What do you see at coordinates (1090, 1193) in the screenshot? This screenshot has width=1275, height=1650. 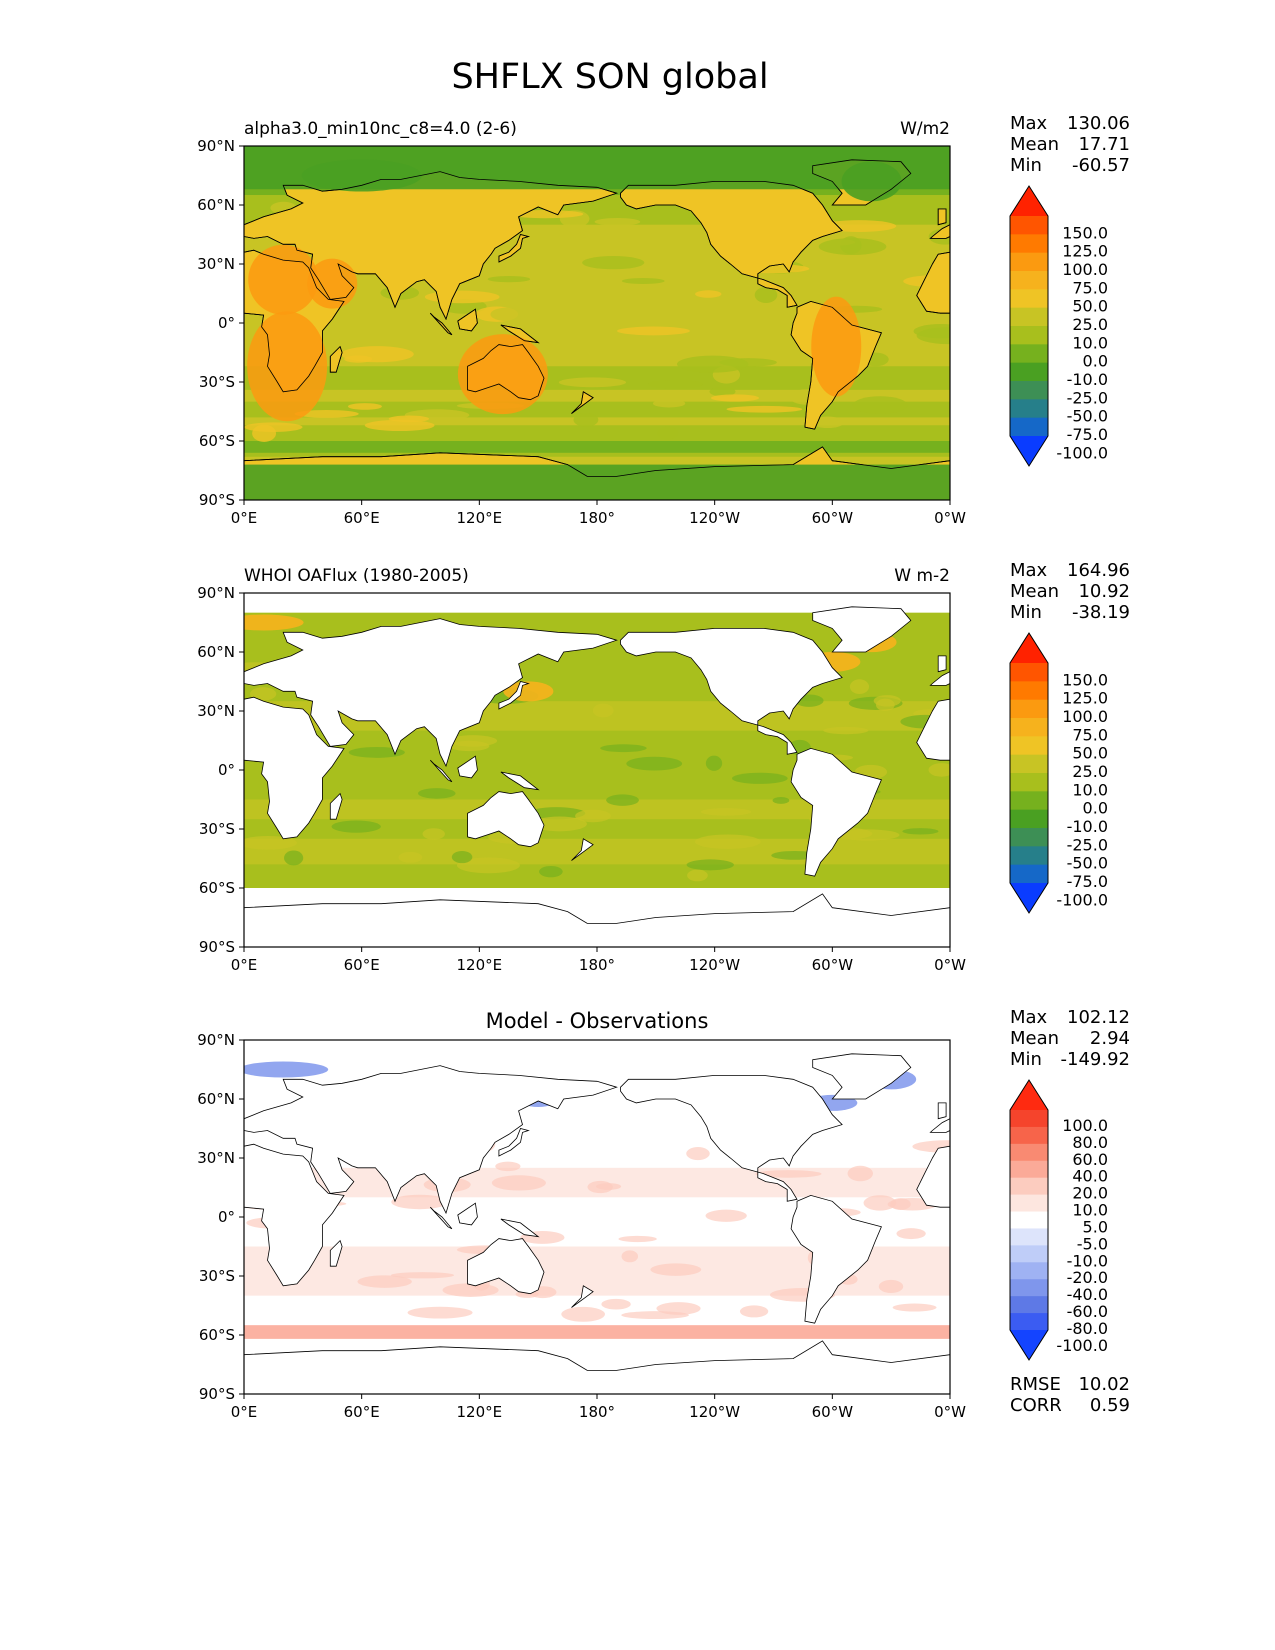 I see `colorbar-label: 20.0` at bounding box center [1090, 1193].